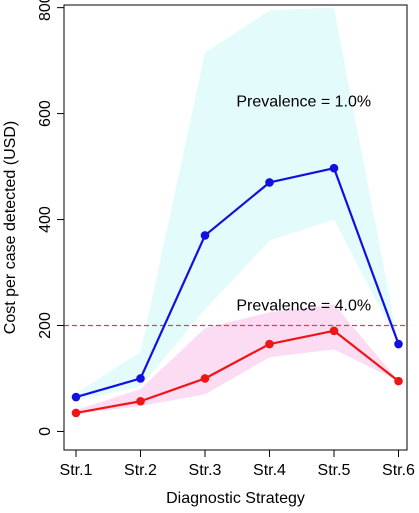 This screenshot has width=419, height=513. Describe the element at coordinates (398, 470) in the screenshot. I see `x-tick-label-6: Str.6` at that location.